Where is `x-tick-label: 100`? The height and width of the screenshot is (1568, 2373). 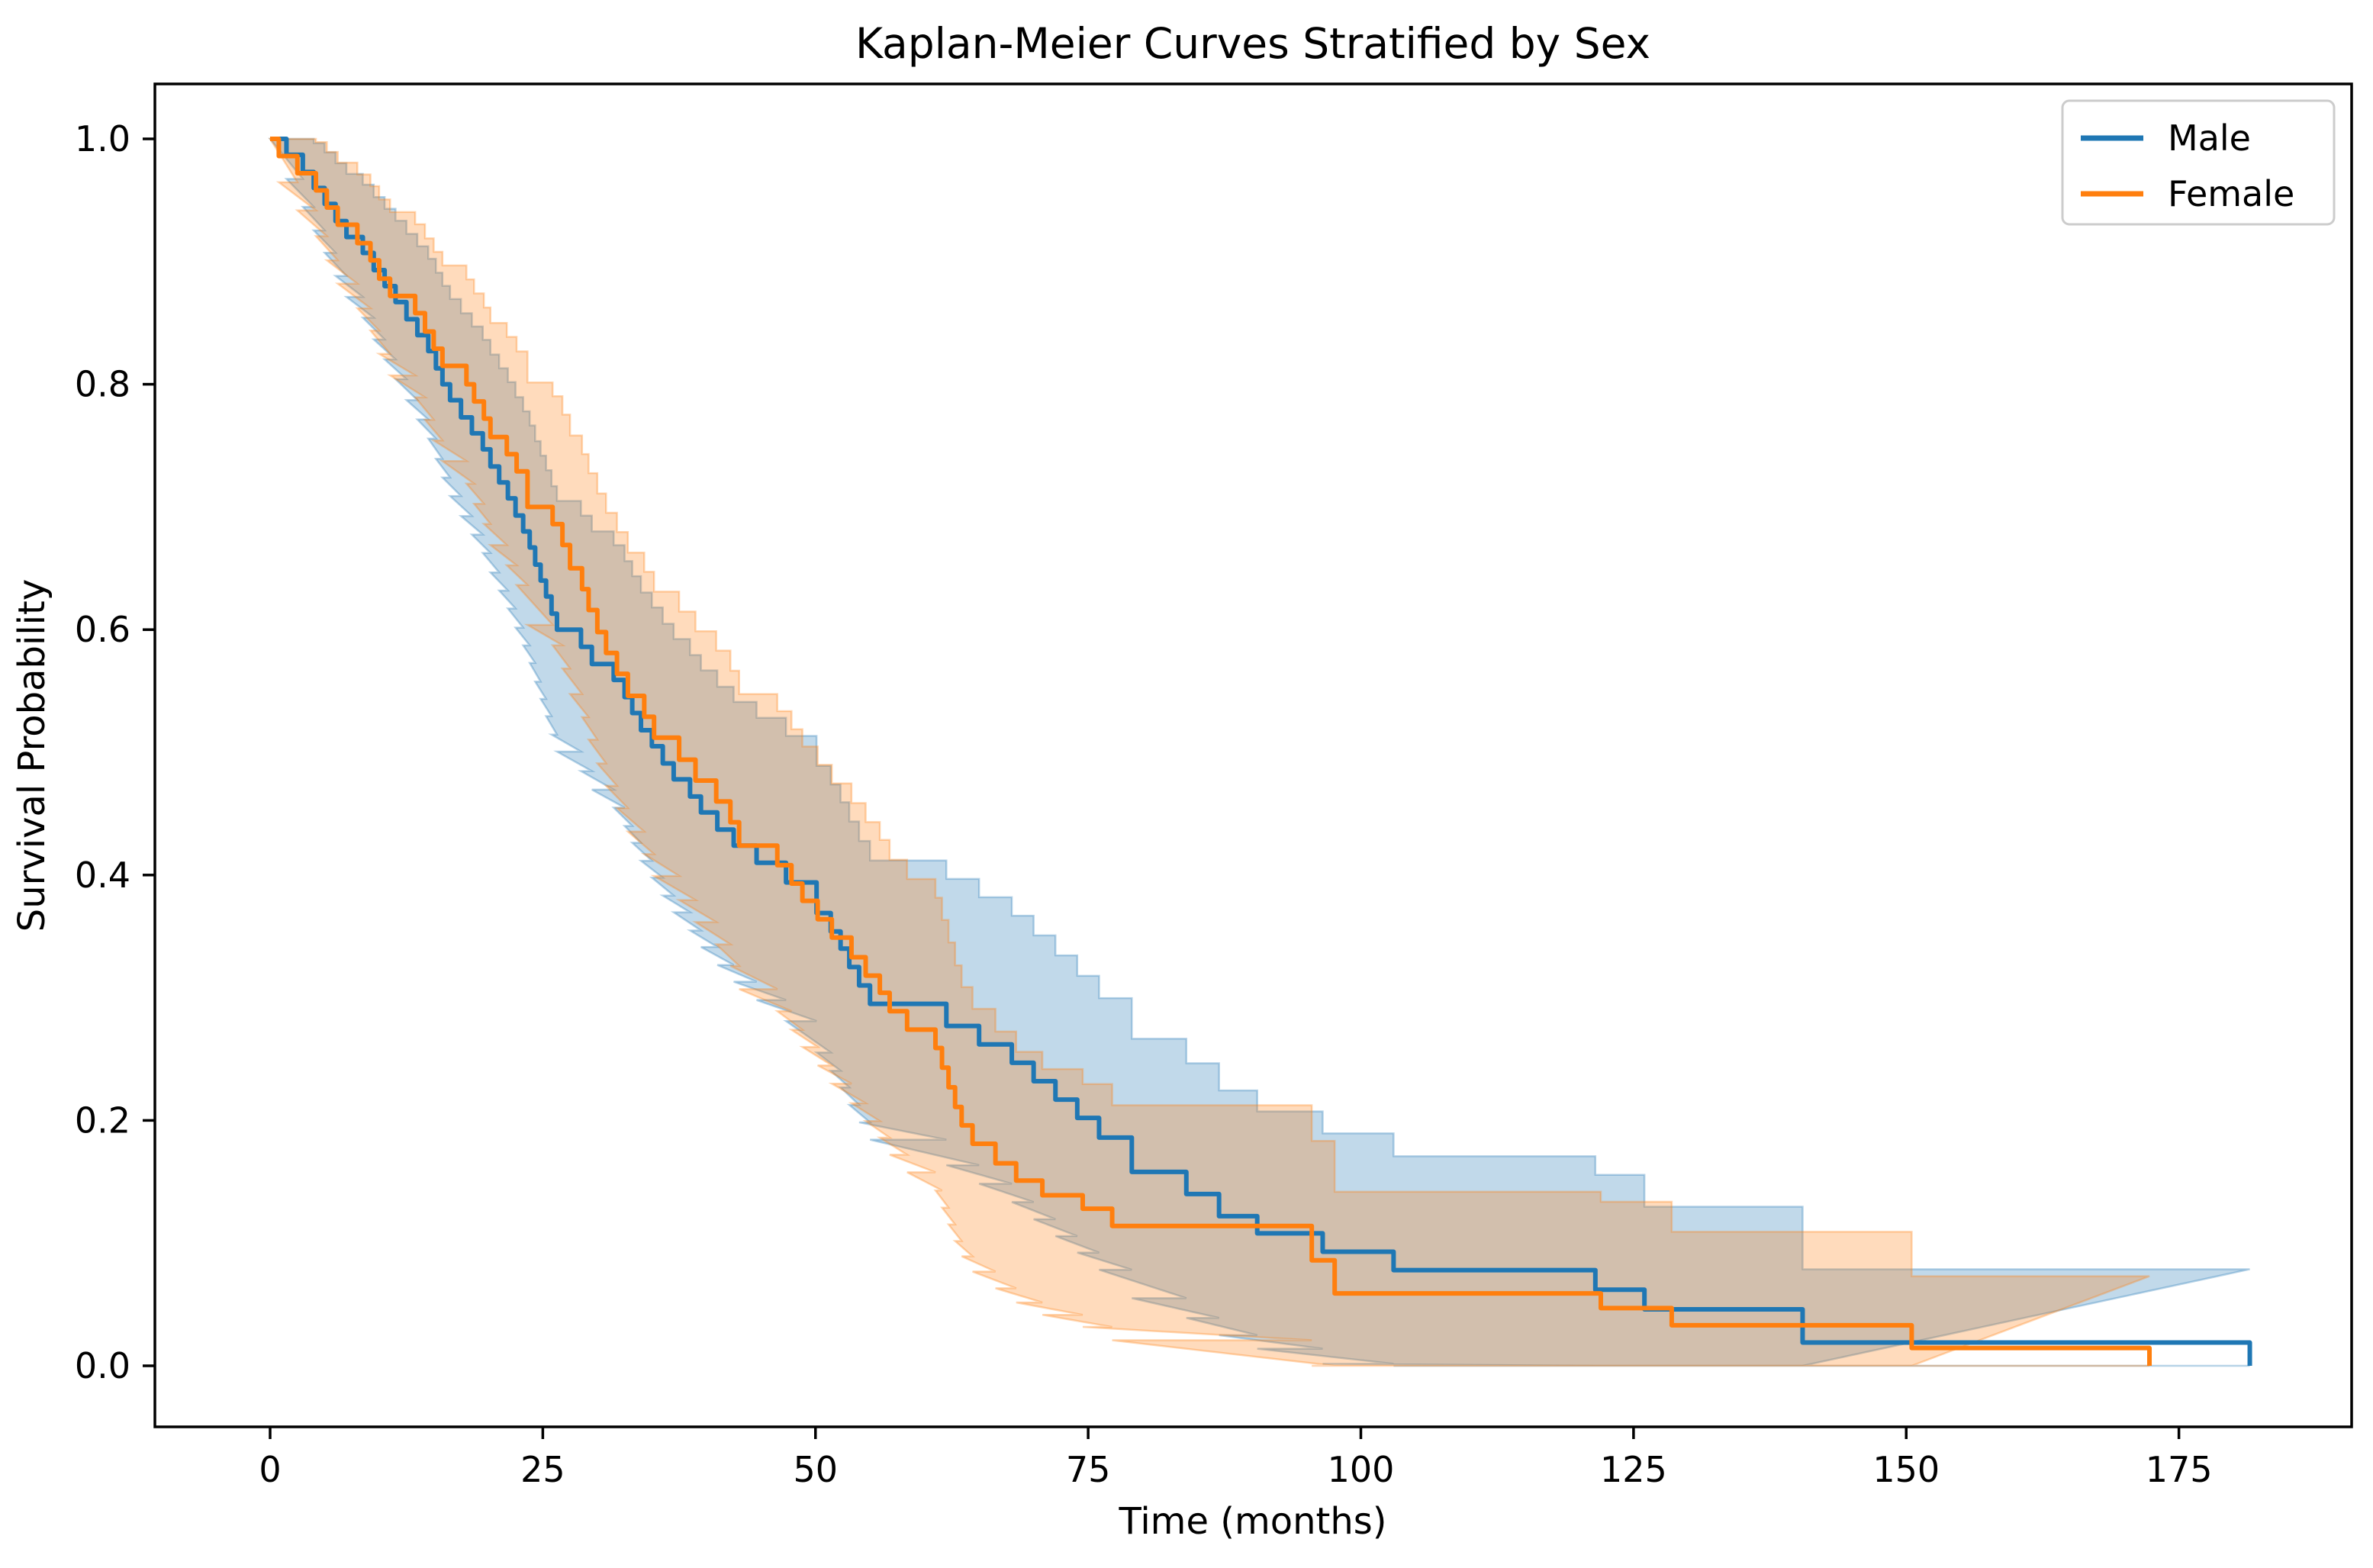
x-tick-label: 100 is located at coordinates (1361, 1469).